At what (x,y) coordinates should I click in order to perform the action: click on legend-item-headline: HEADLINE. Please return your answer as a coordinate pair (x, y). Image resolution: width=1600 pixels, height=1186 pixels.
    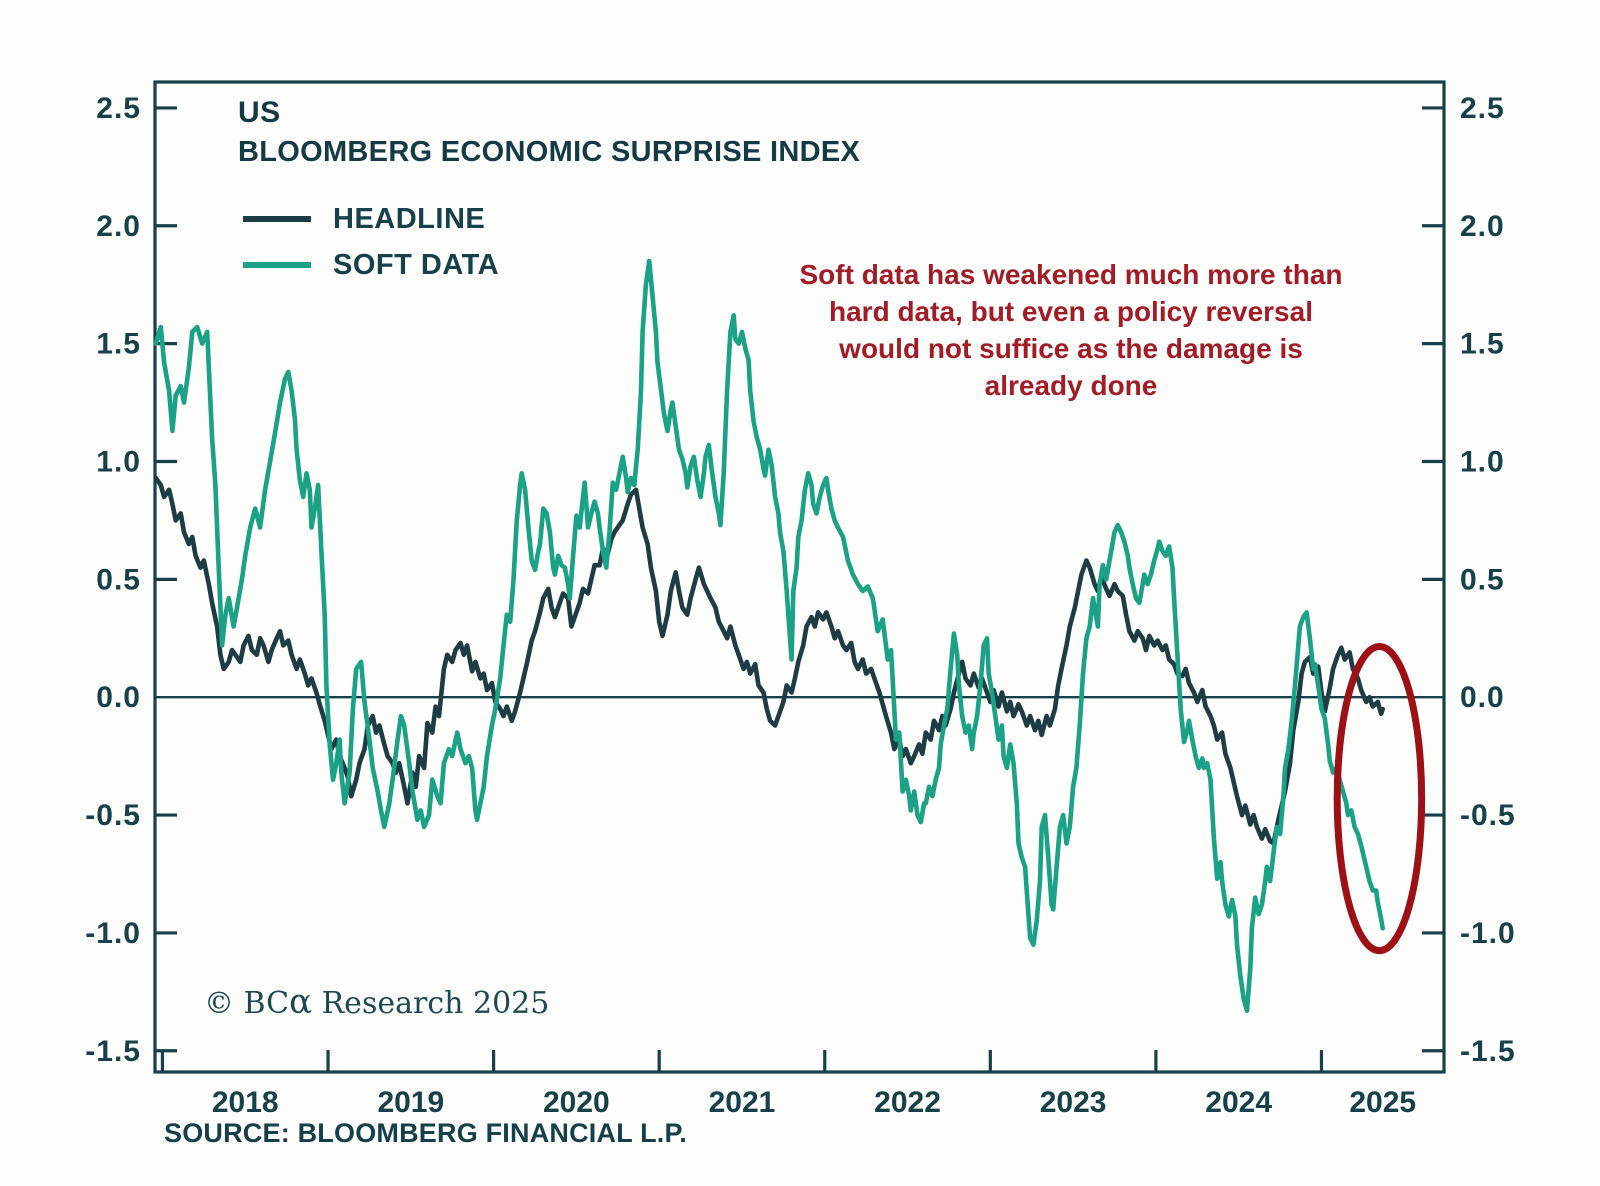
    Looking at the image, I should click on (371, 219).